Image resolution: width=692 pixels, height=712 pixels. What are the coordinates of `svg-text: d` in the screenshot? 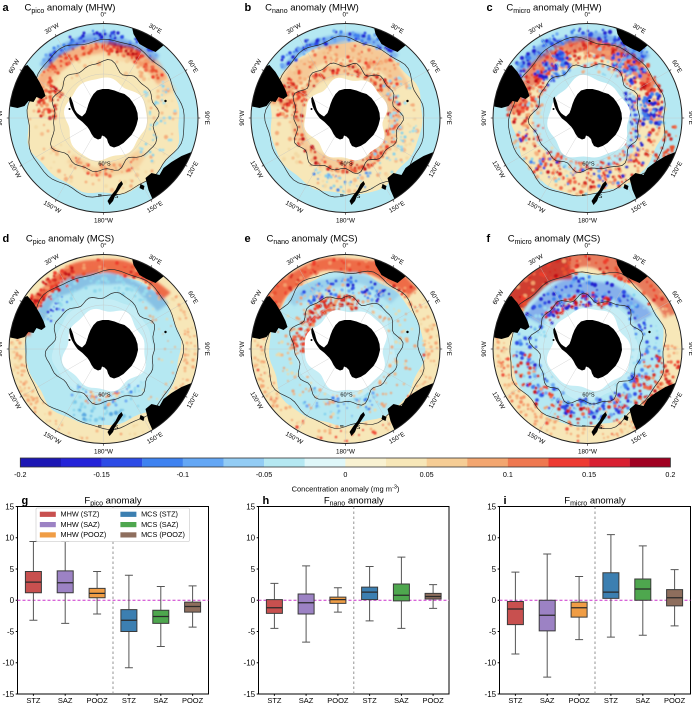 It's located at (6, 239).